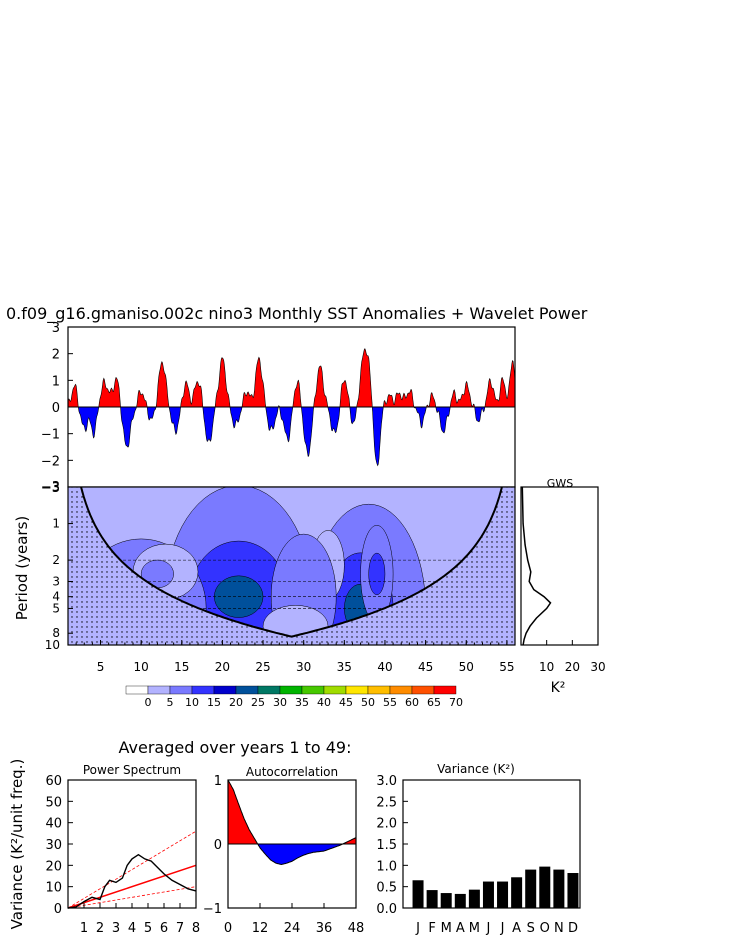 The width and height of the screenshot is (733, 945). I want to click on variance-xtick-label: J, so click(502, 928).